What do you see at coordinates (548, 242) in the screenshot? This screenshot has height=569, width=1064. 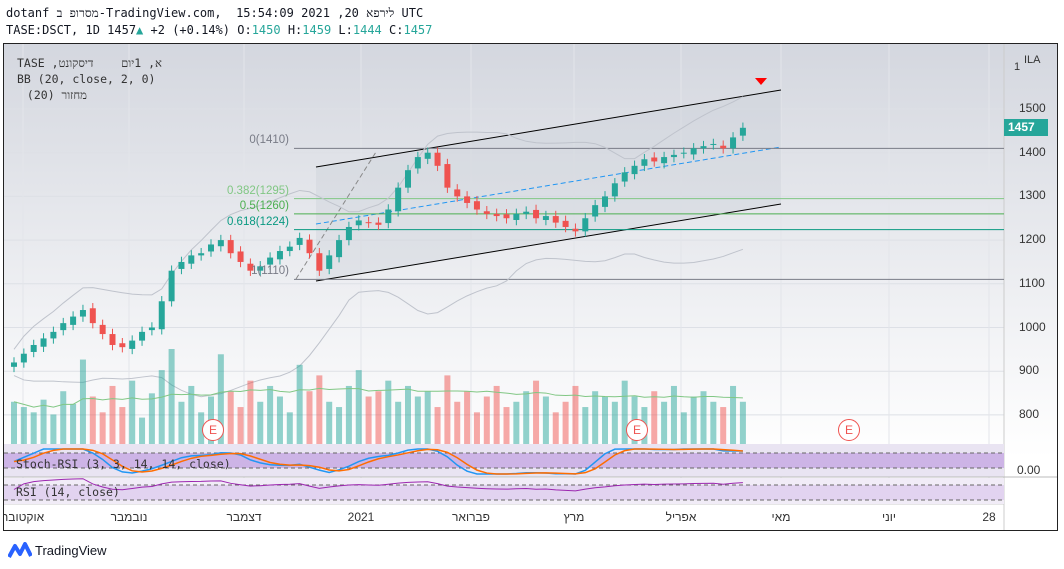 I see `channel-lower` at bounding box center [548, 242].